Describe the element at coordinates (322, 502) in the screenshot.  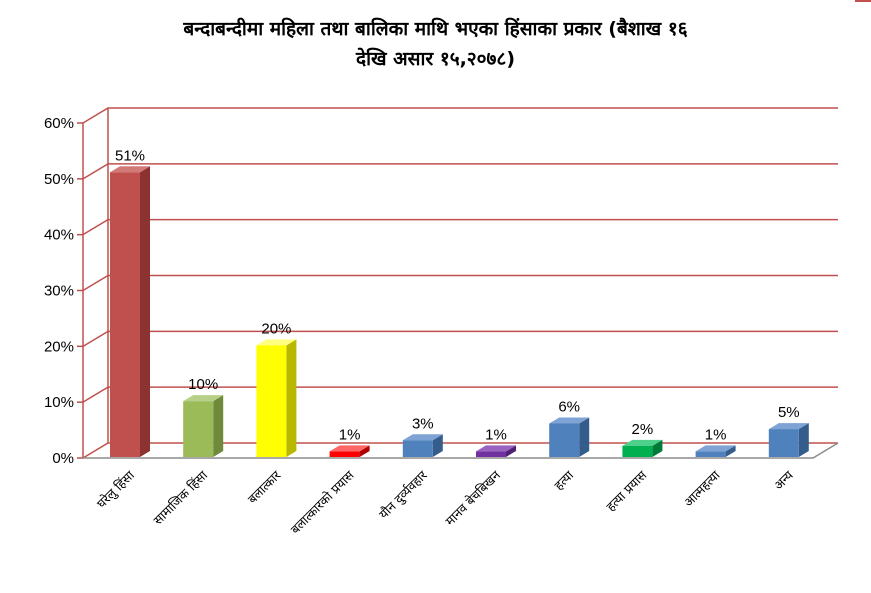
I see `category-label: बलात्कारको प्रयास` at that location.